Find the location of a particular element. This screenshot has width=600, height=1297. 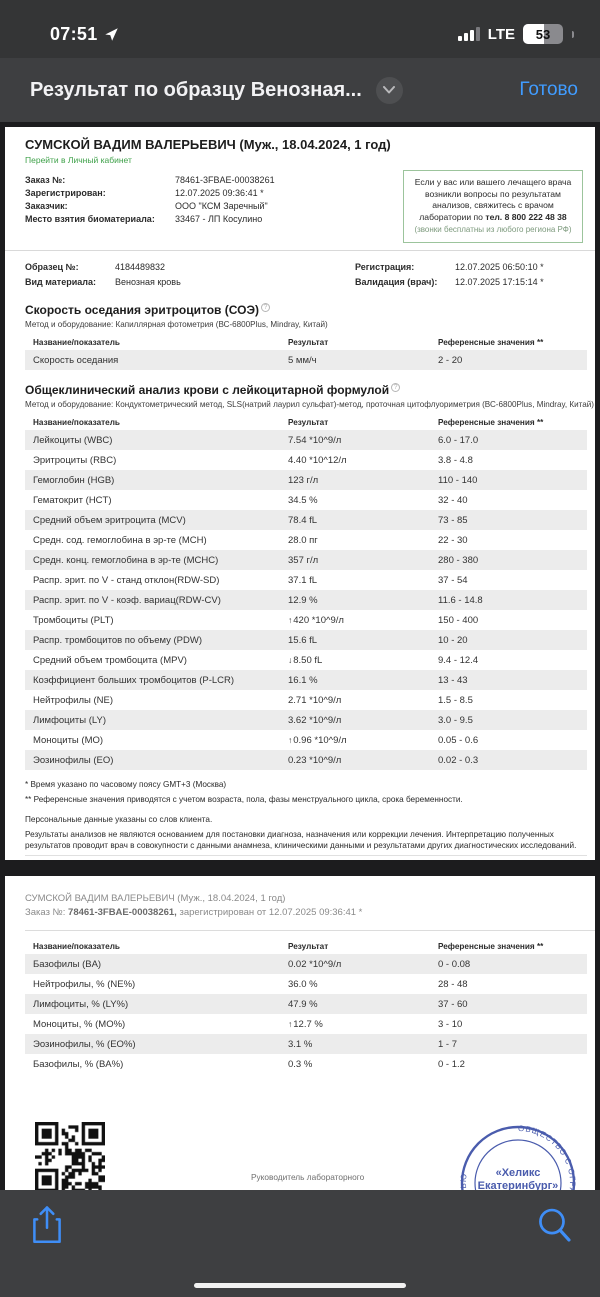

cell-reference: 280 - 380 is located at coordinates (458, 560).